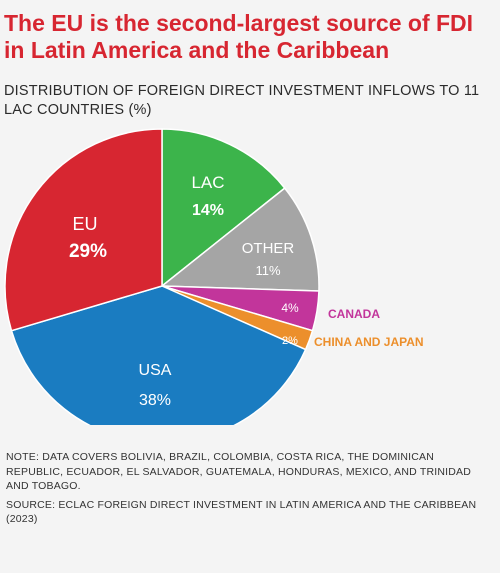 The width and height of the screenshot is (500, 573). I want to click on slice-value-canada: 4%, so click(290, 308).